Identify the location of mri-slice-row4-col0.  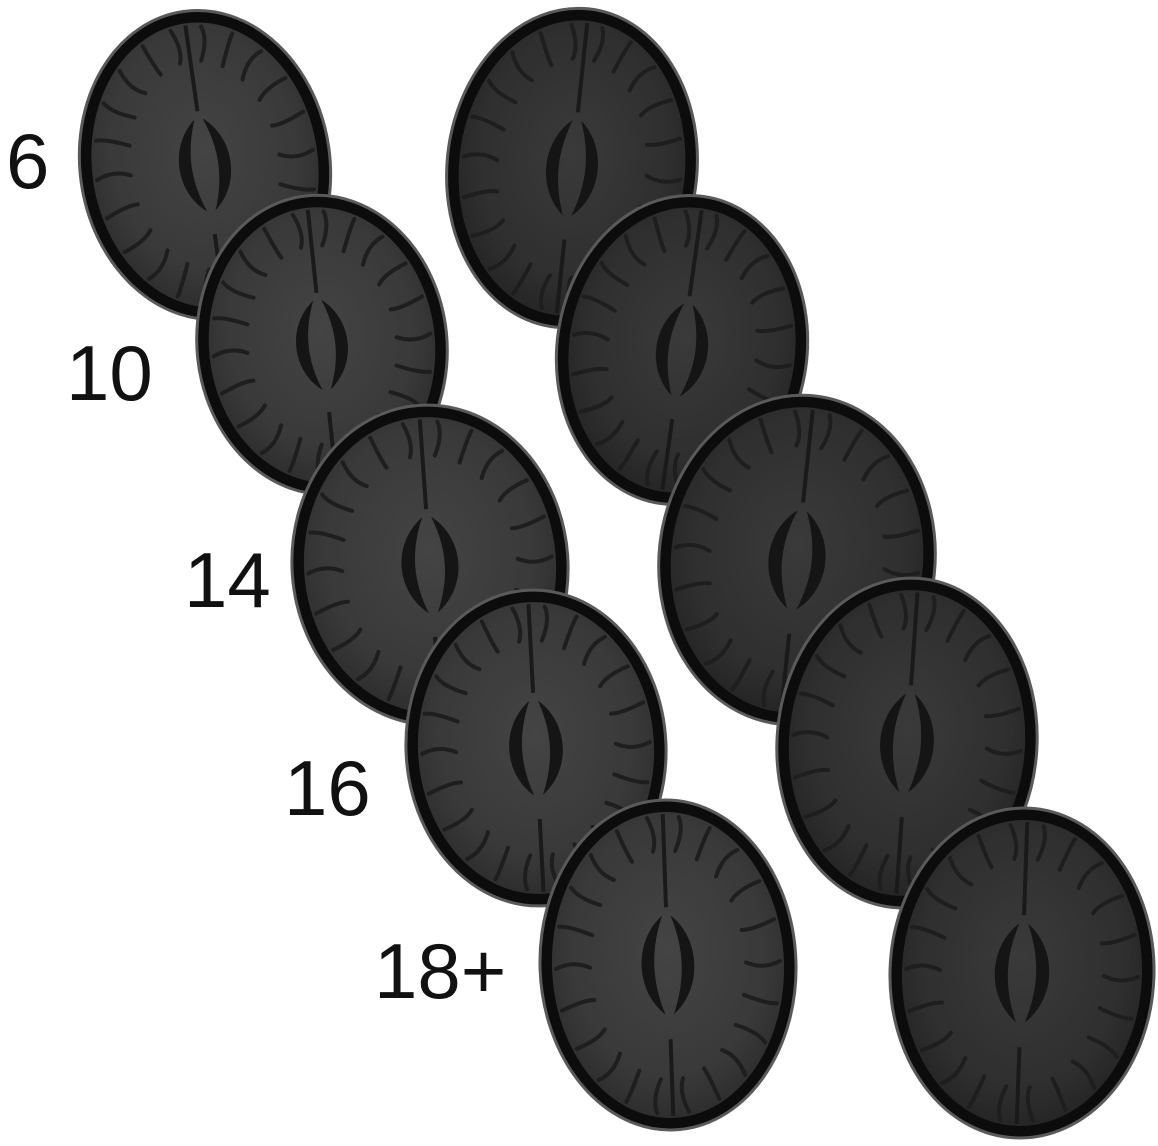
(668, 965).